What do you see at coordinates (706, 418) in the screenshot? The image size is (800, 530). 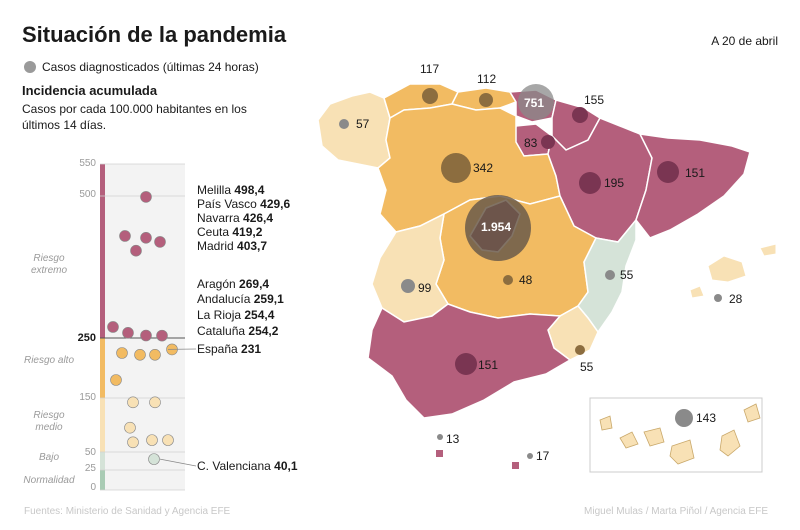 I see `value-canarias: 143` at bounding box center [706, 418].